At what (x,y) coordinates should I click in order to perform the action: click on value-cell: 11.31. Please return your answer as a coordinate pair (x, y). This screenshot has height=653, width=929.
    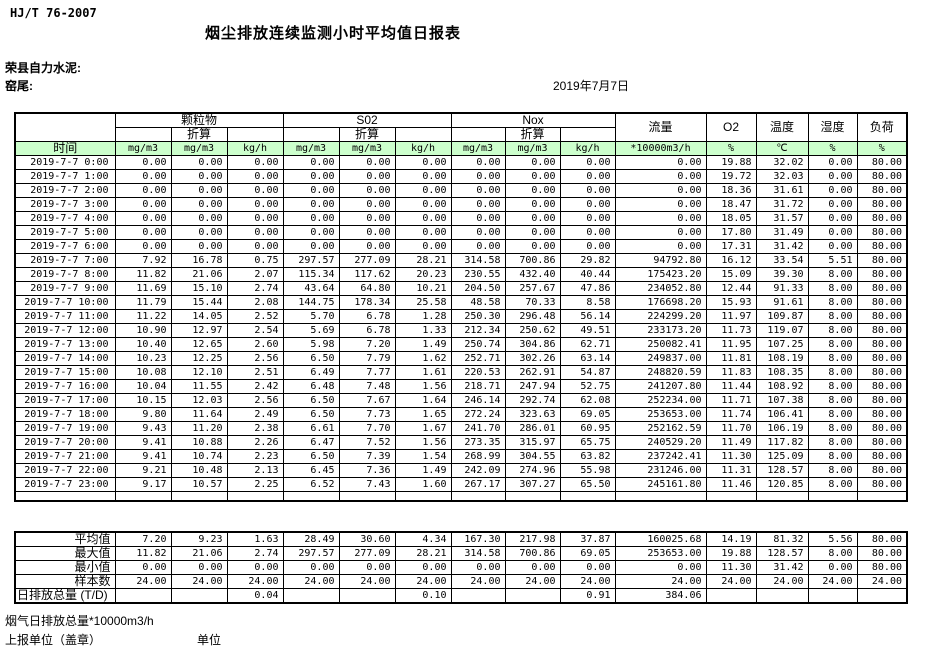
    Looking at the image, I should click on (731, 470).